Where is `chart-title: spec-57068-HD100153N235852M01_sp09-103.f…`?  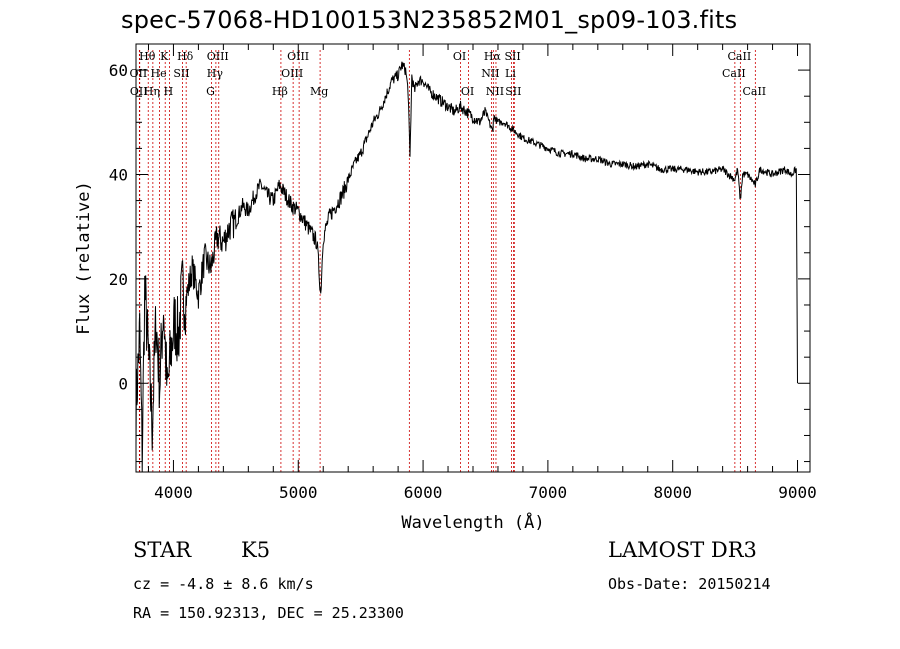
chart-title: spec-57068-HD100153N235852M01_sp09-103.f… is located at coordinates (429, 20).